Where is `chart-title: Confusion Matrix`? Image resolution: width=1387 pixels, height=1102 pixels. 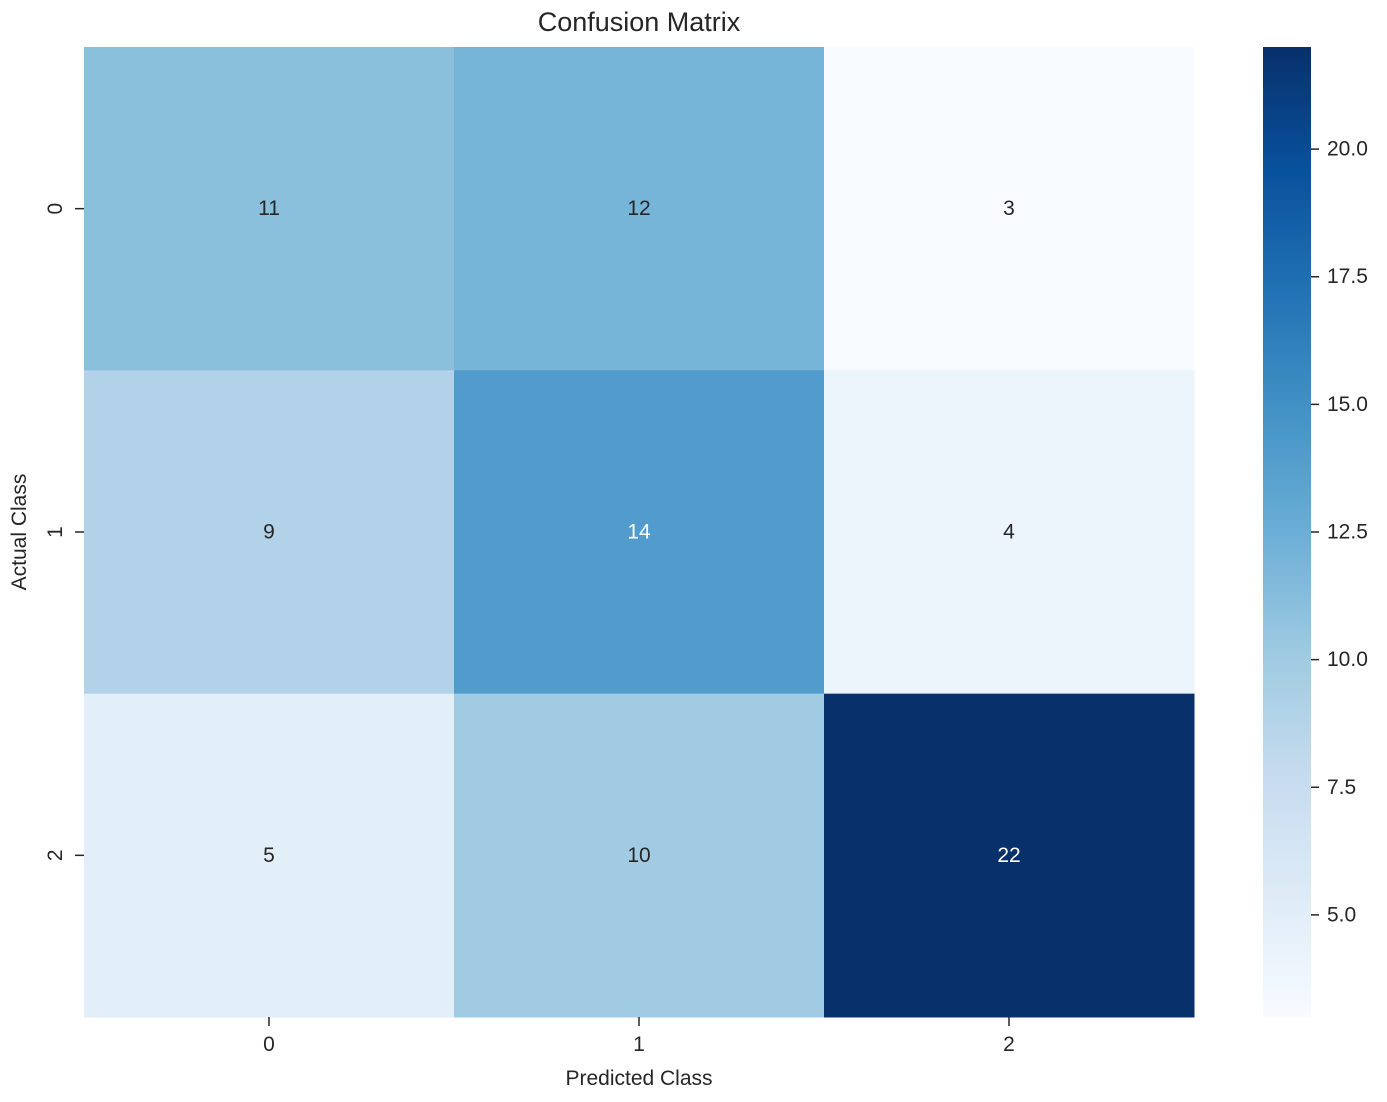 chart-title: Confusion Matrix is located at coordinates (639, 22).